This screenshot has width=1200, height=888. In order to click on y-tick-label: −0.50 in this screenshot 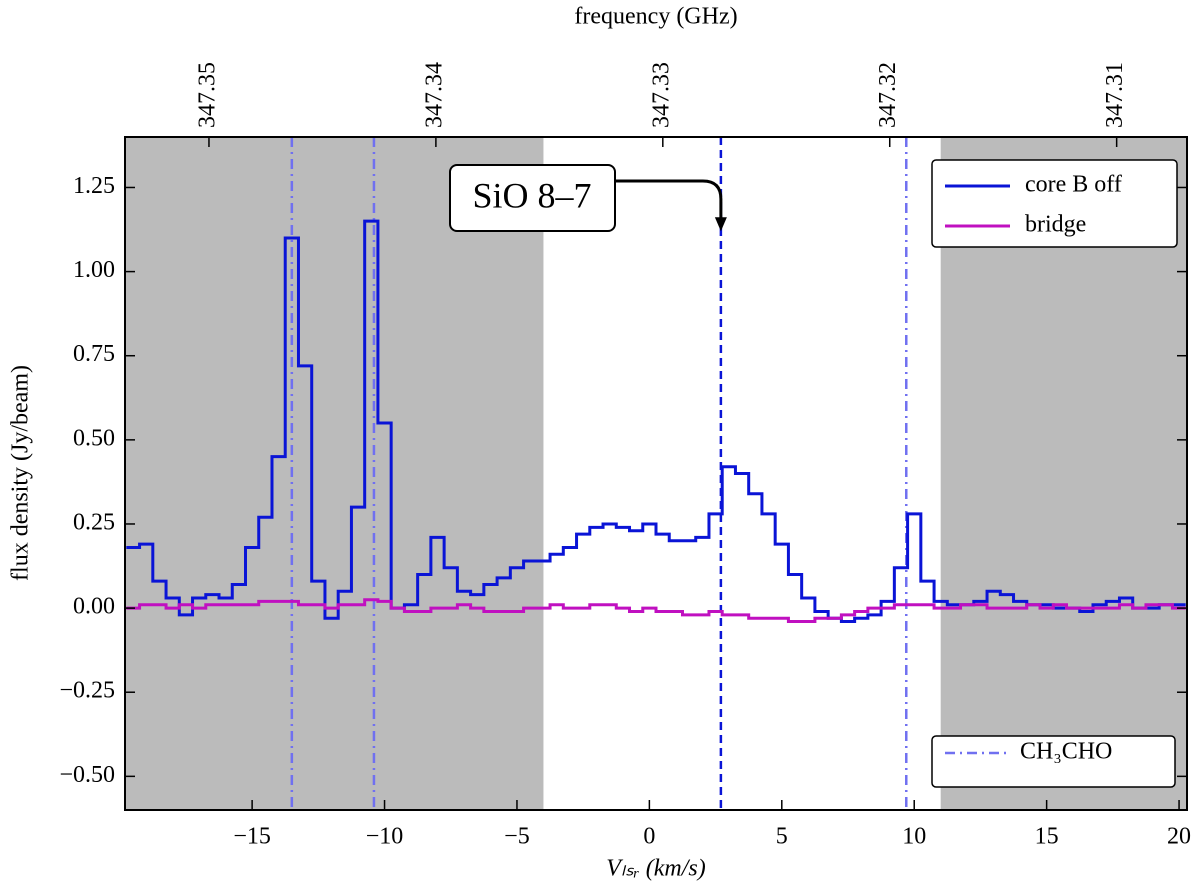, I will do `click(87, 775)`.